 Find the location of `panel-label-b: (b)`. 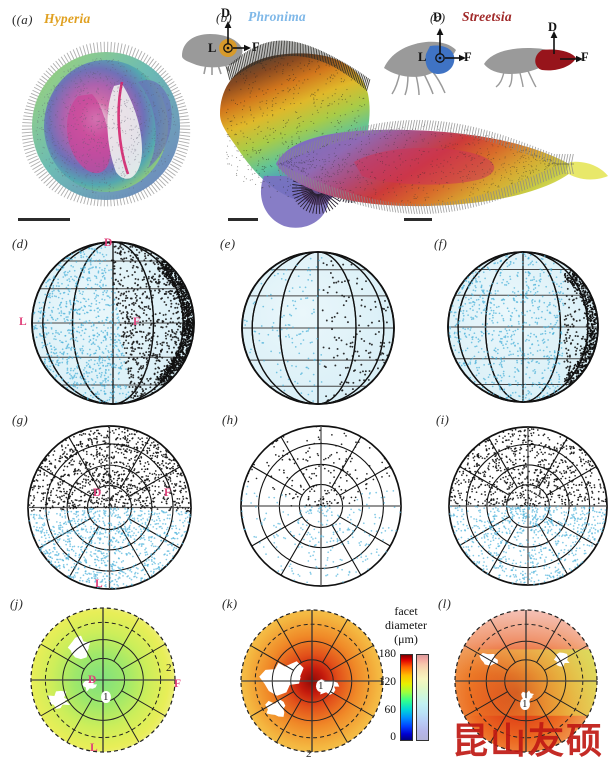

panel-label-b: (b) is located at coordinates (224, 17).